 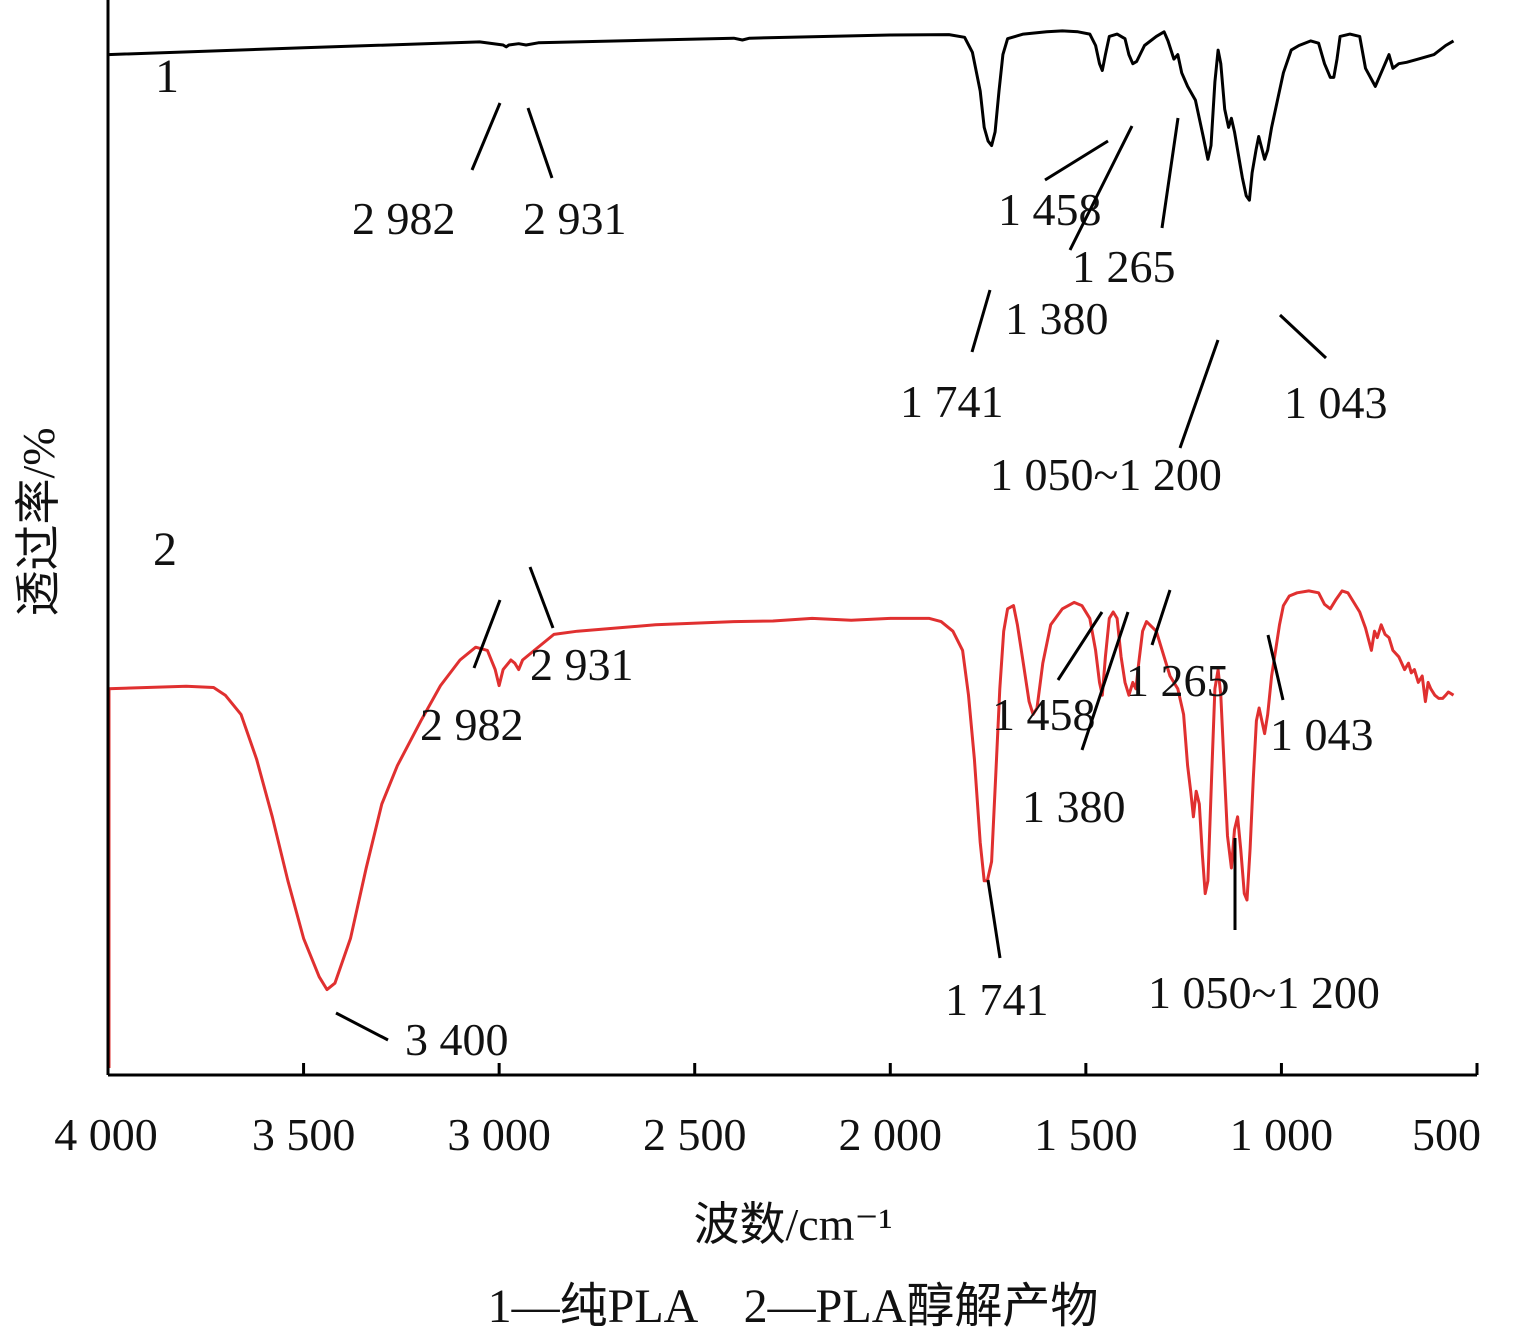 What do you see at coordinates (38, 521) in the screenshot?
I see `y-axis-label: 透过率/%` at bounding box center [38, 521].